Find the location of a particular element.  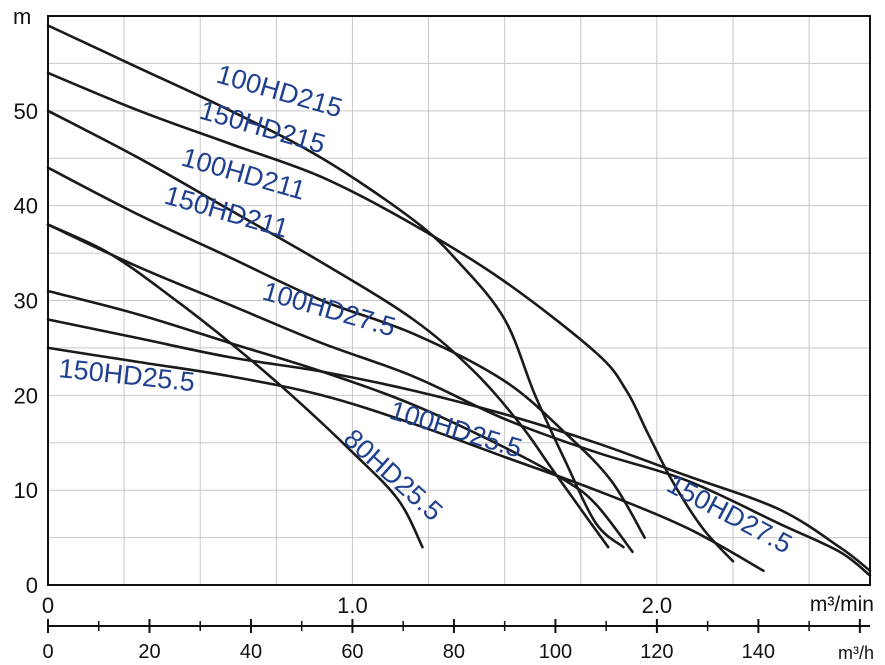

secondary-axis: 0 20 40 60 80 100 120 140 is located at coordinates (456, 641).